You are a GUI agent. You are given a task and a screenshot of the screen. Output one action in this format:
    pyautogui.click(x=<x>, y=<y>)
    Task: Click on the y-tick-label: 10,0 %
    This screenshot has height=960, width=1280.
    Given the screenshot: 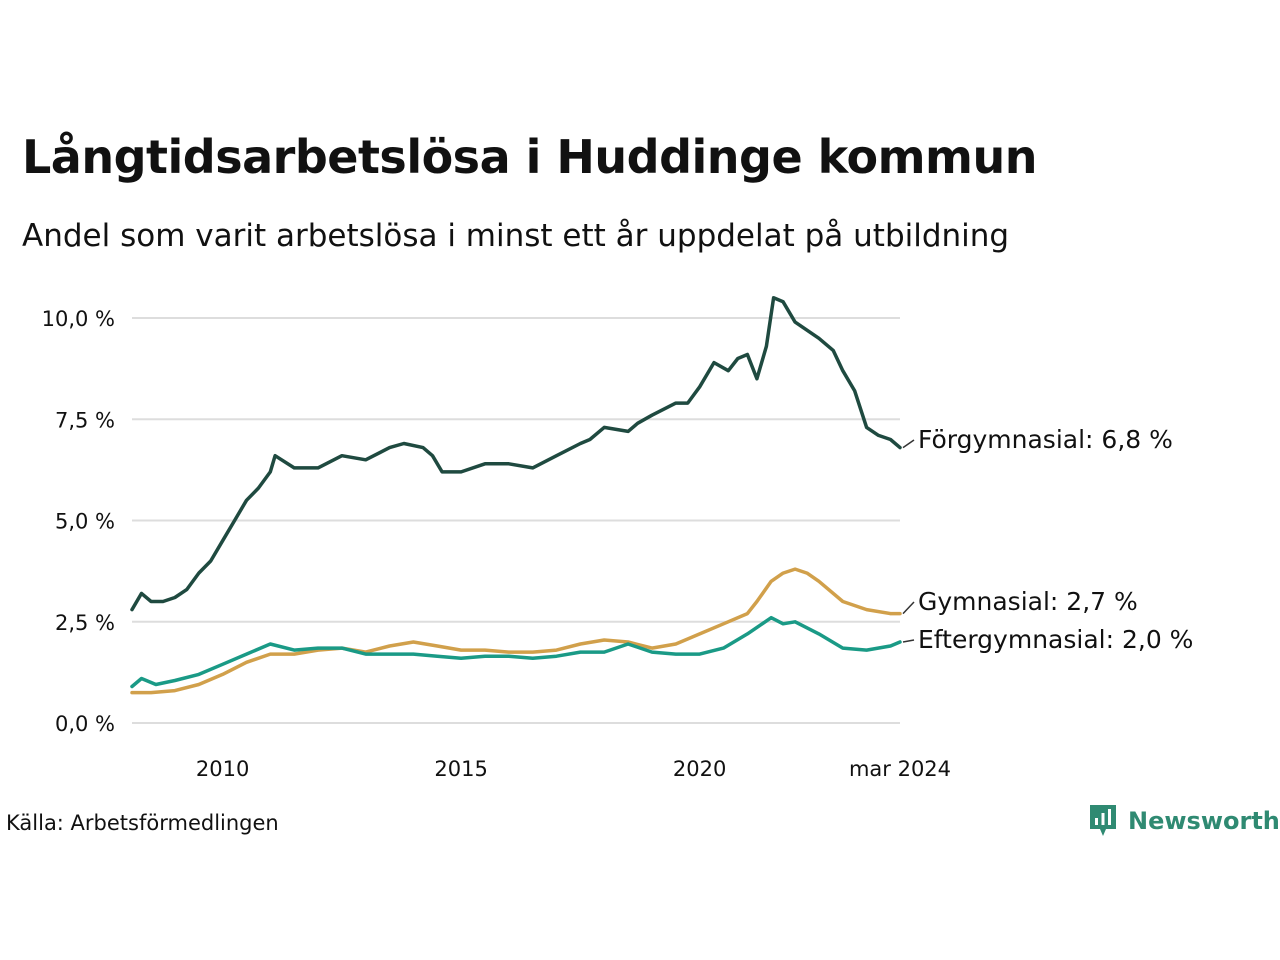 What is the action you would take?
    pyautogui.click(x=78, y=319)
    